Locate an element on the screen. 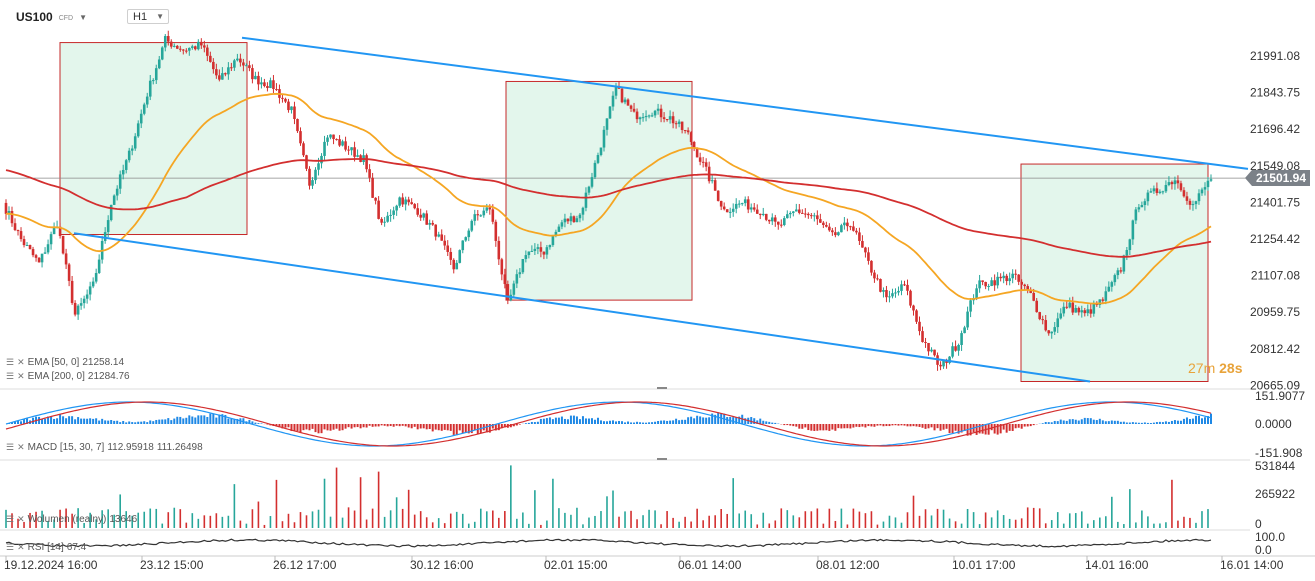  highlight-box is located at coordinates (599, 190).